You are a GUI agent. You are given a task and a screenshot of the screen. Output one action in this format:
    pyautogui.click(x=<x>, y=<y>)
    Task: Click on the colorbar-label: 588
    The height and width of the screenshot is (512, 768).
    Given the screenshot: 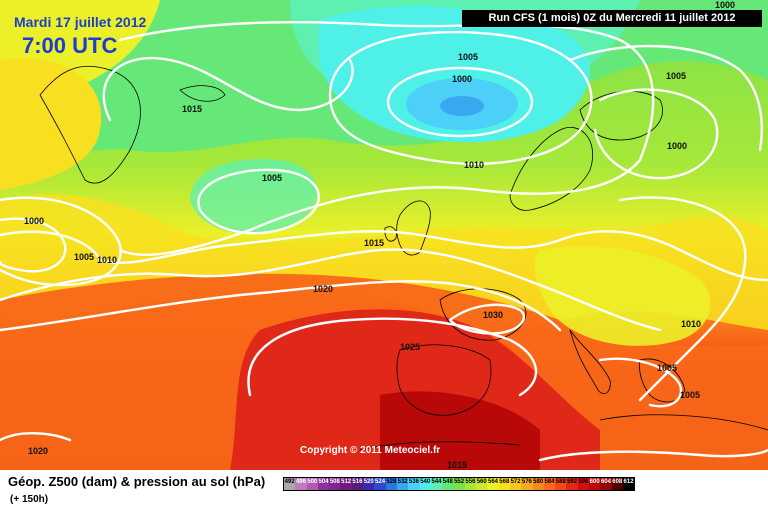 What is the action you would take?
    pyautogui.click(x=560, y=482)
    